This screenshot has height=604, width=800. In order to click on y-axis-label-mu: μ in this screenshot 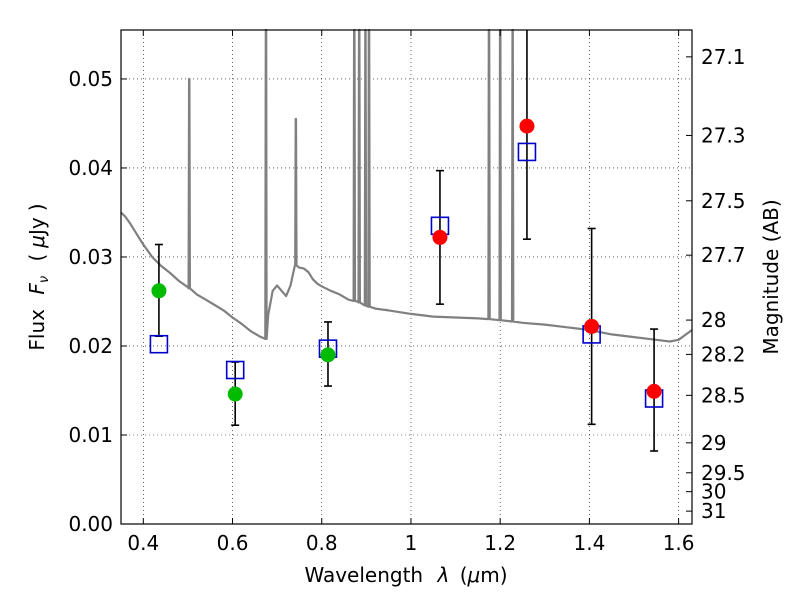, I will do `click(37, 242)`.